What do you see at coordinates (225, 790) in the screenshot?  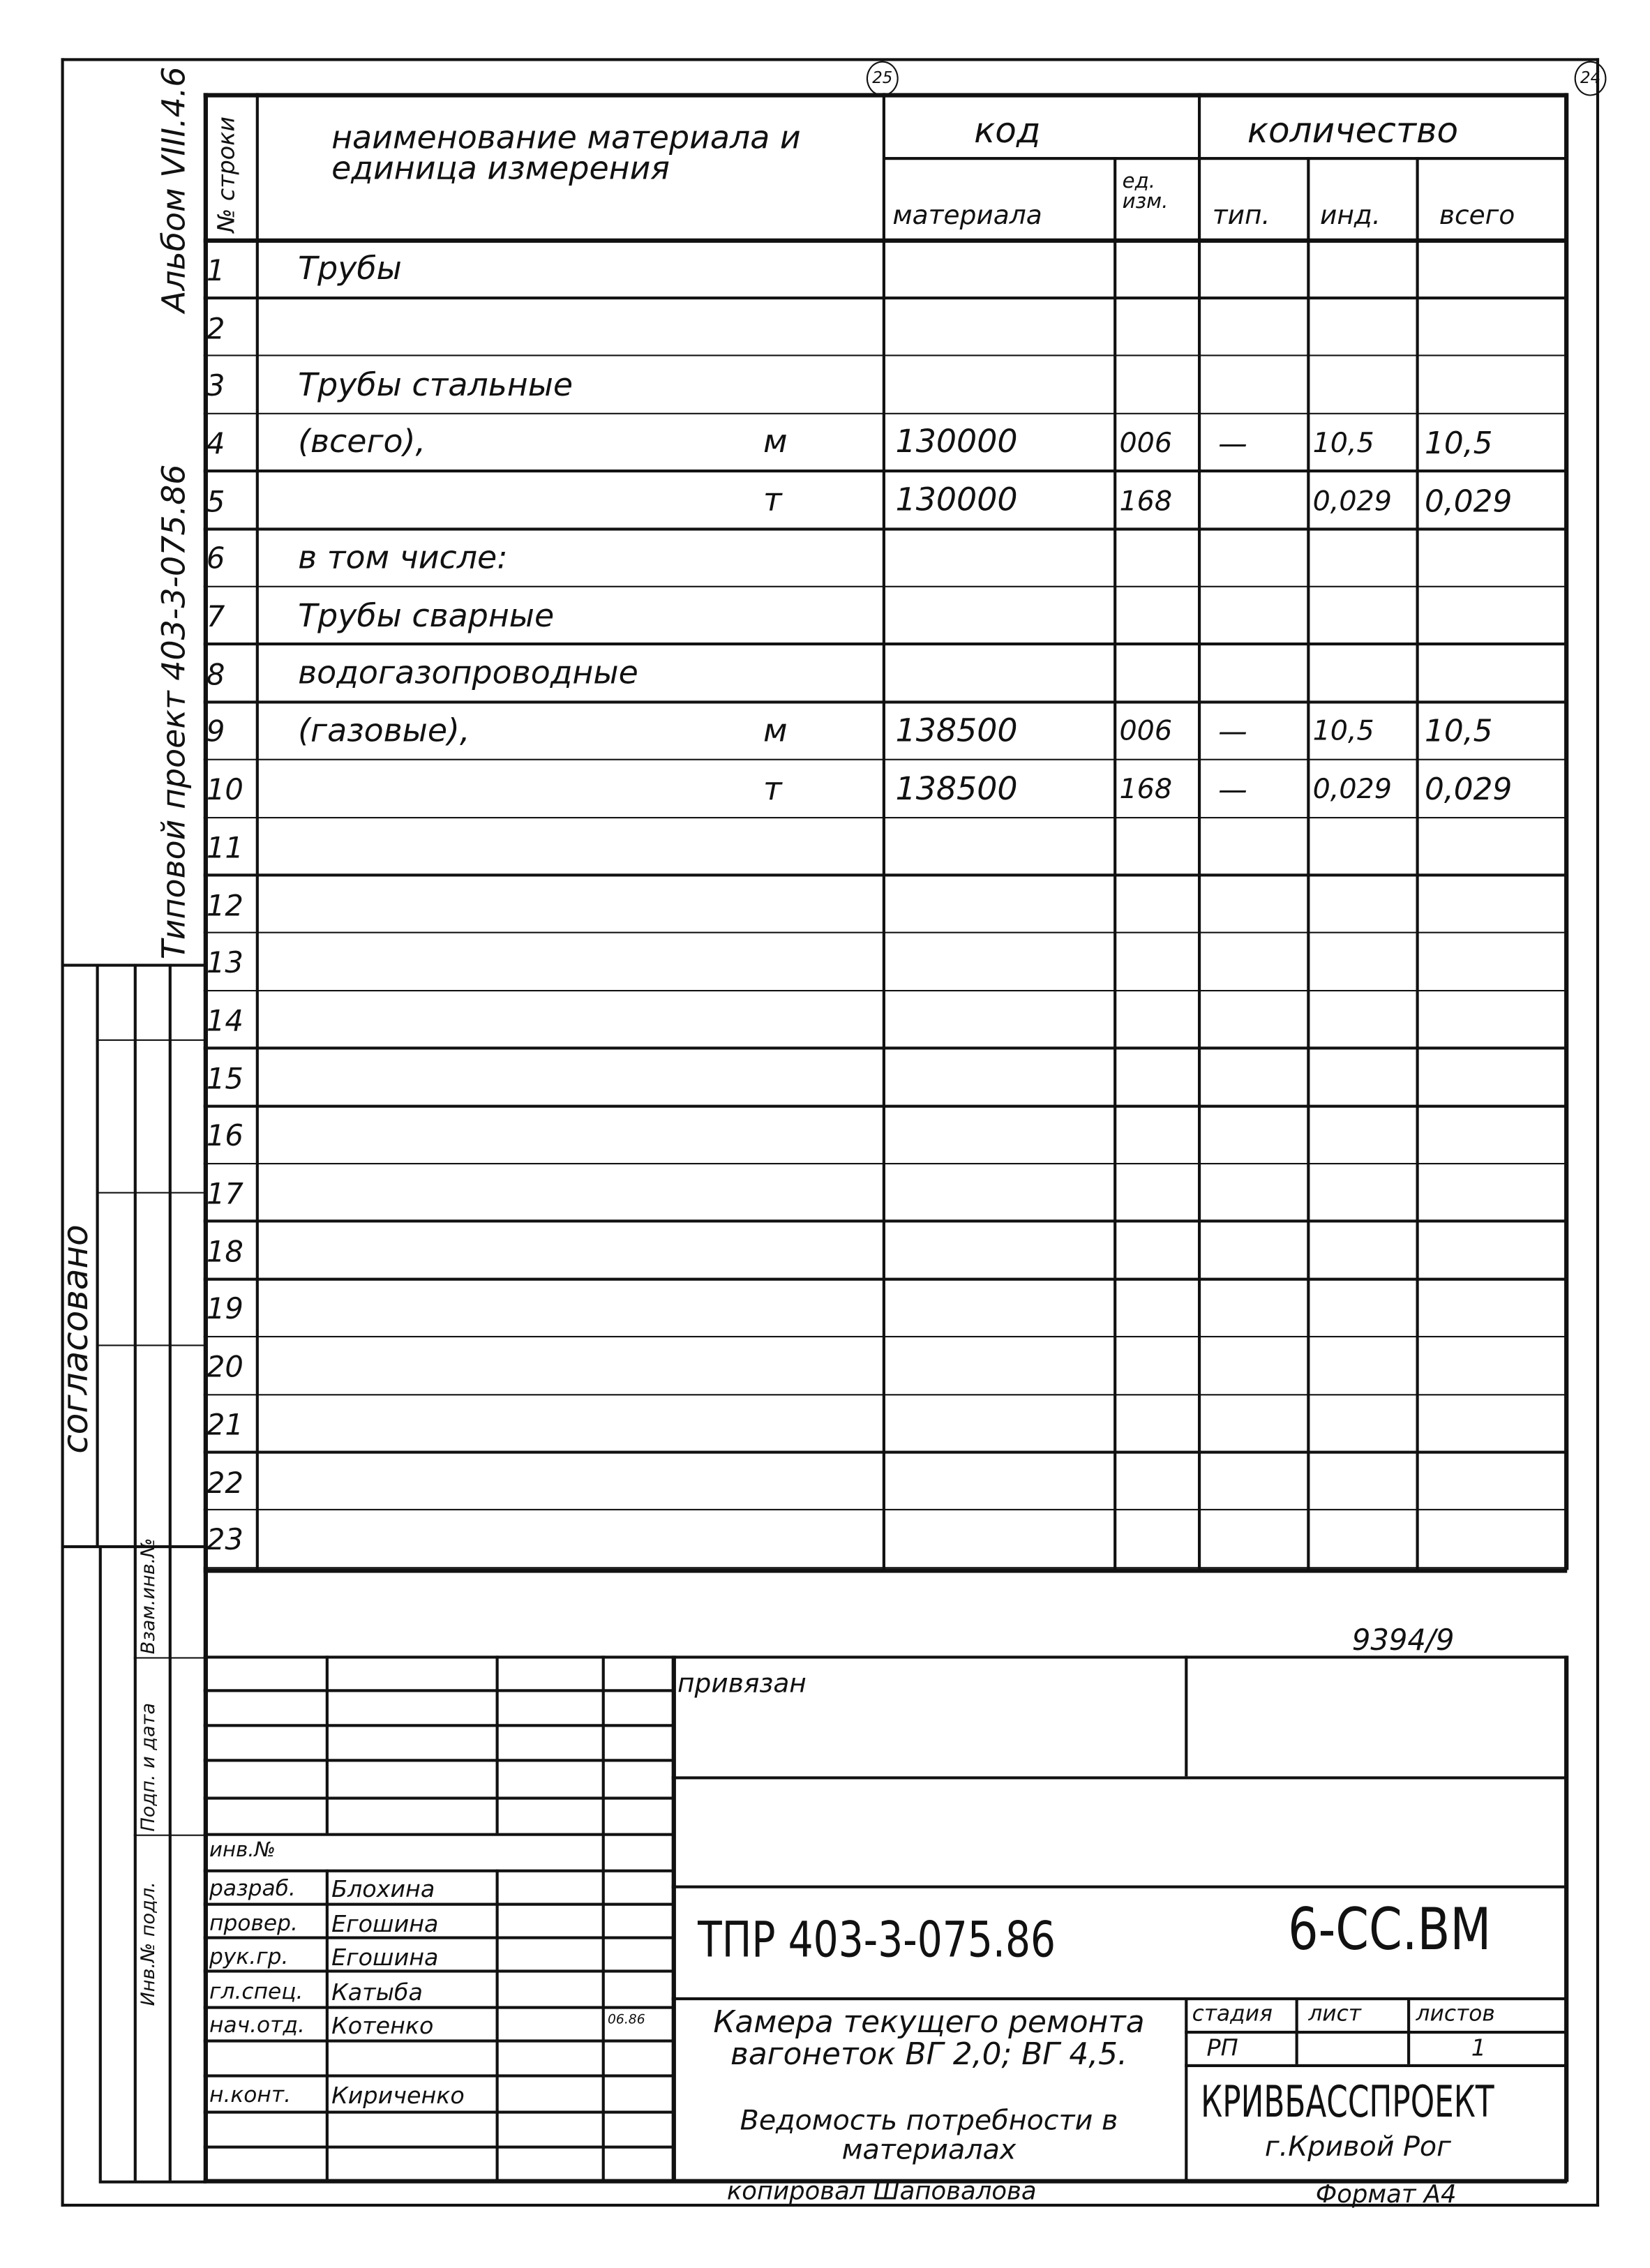 I see `row-number: 10` at bounding box center [225, 790].